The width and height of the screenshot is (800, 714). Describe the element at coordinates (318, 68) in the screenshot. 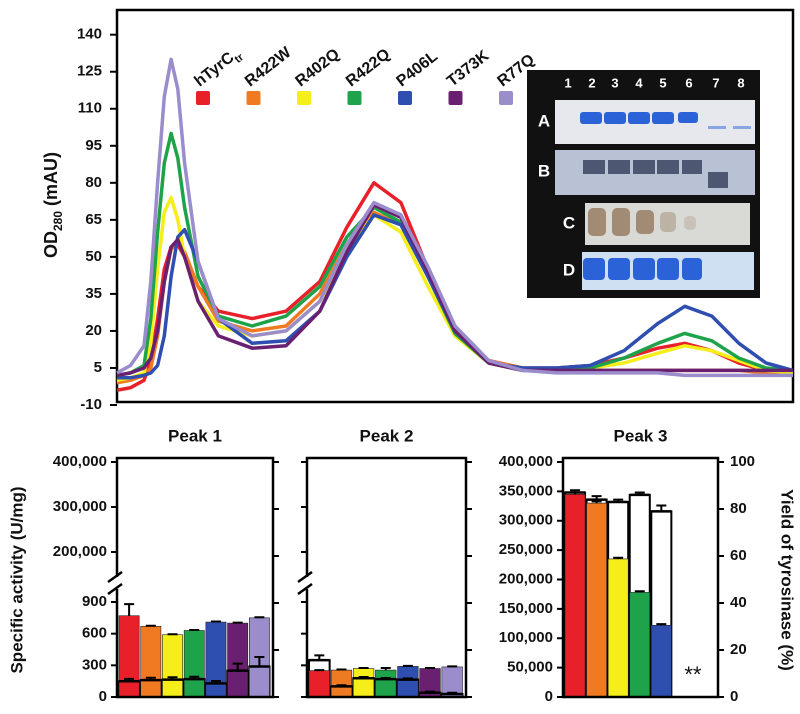

I see `legend-label-text: R402Q` at that location.